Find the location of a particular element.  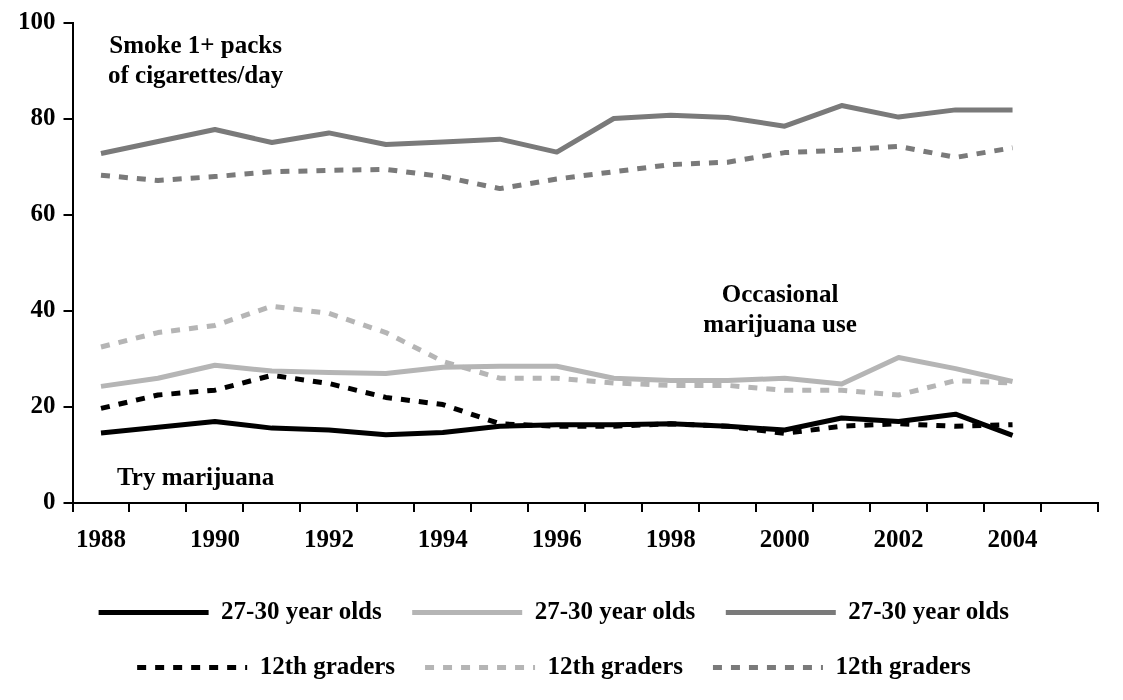

y-tick-label: 20 is located at coordinates (43, 405).